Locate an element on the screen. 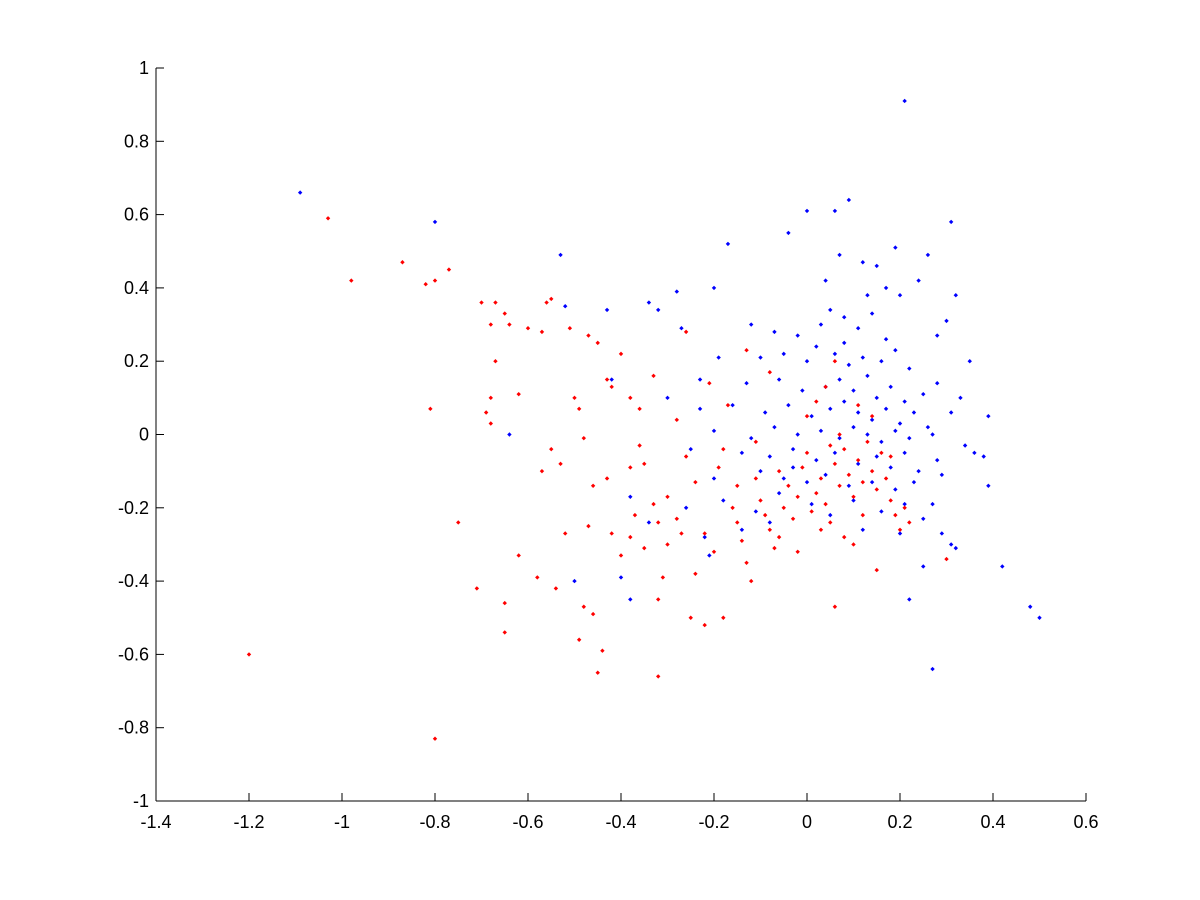 The height and width of the screenshot is (900, 1200). y-tick-label: 0.6 is located at coordinates (136, 215).